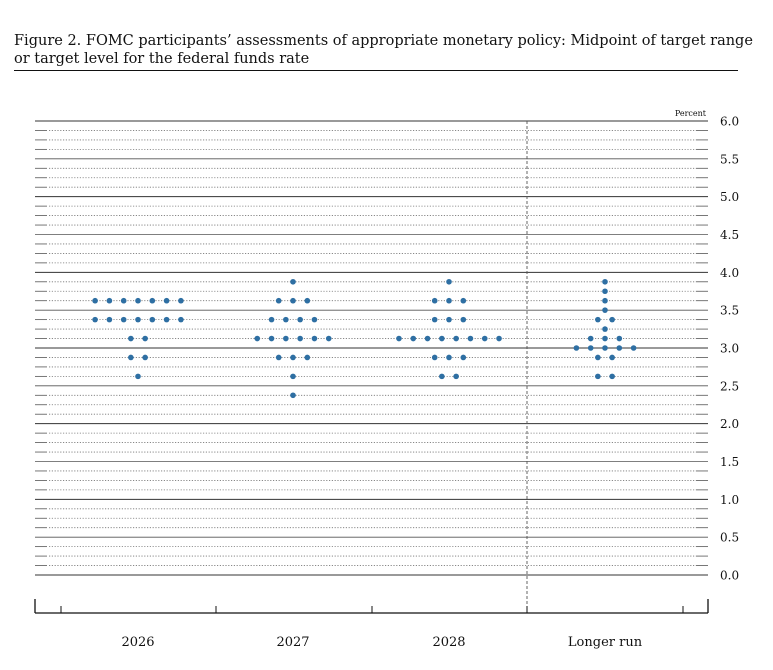  What do you see at coordinates (729, 122) in the screenshot?
I see `y-tick-label: 6.0` at bounding box center [729, 122].